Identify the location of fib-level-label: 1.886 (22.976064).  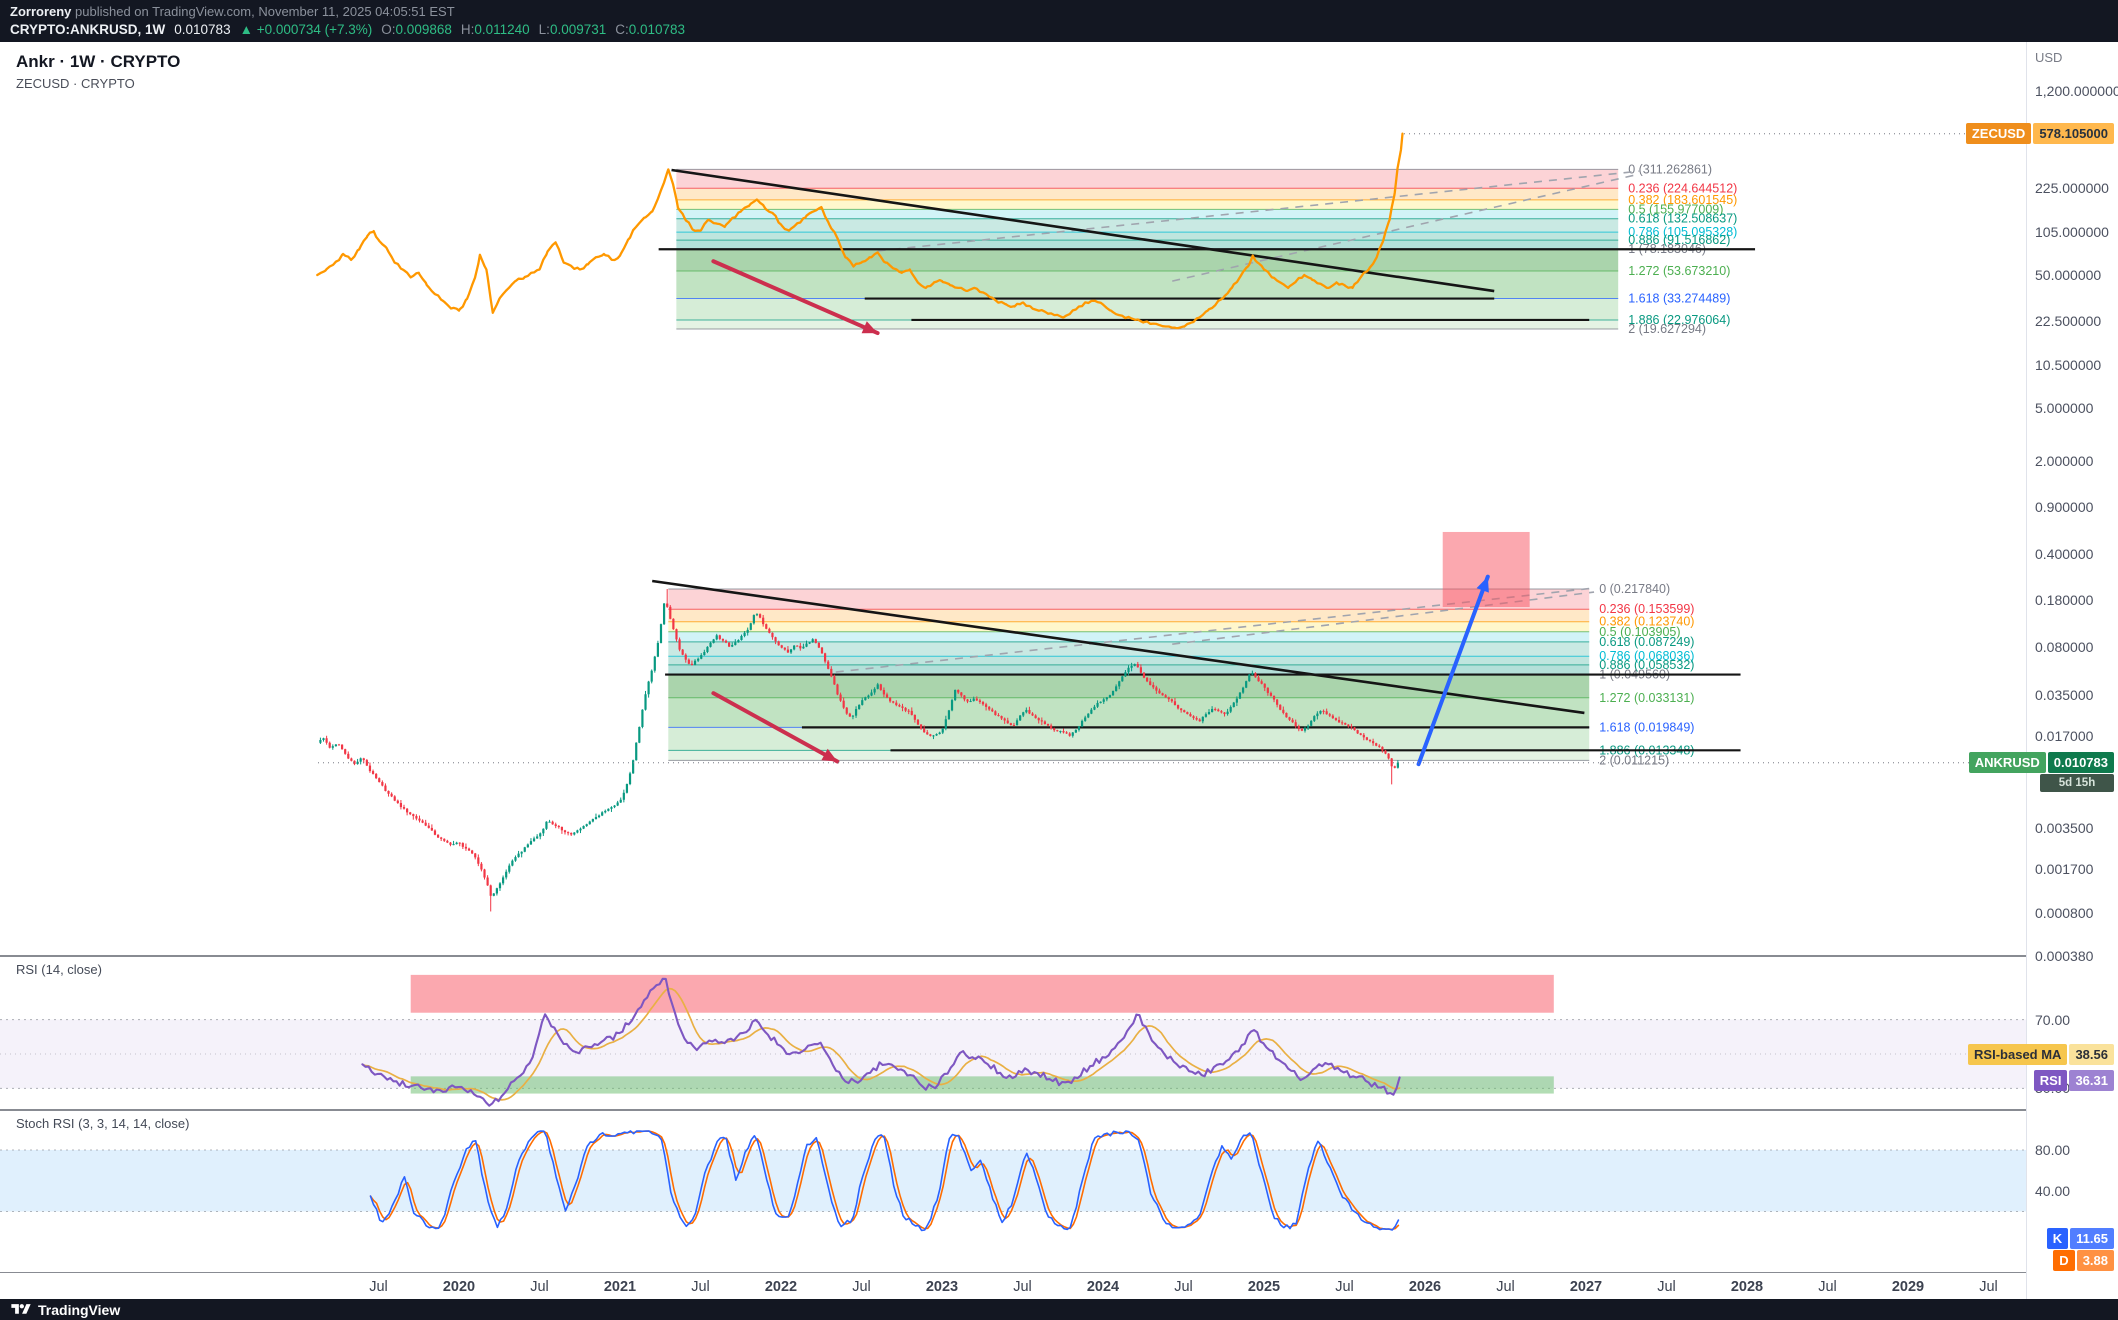
(1679, 320).